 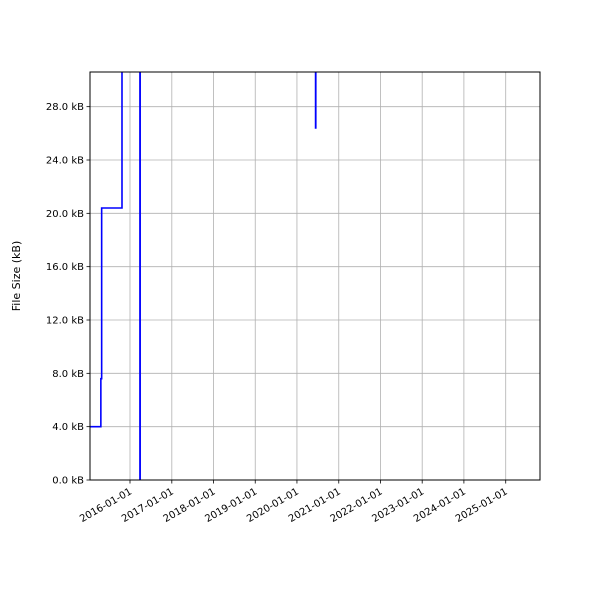 I want to click on y-tick-label: 8.0 kB, so click(x=68, y=374).